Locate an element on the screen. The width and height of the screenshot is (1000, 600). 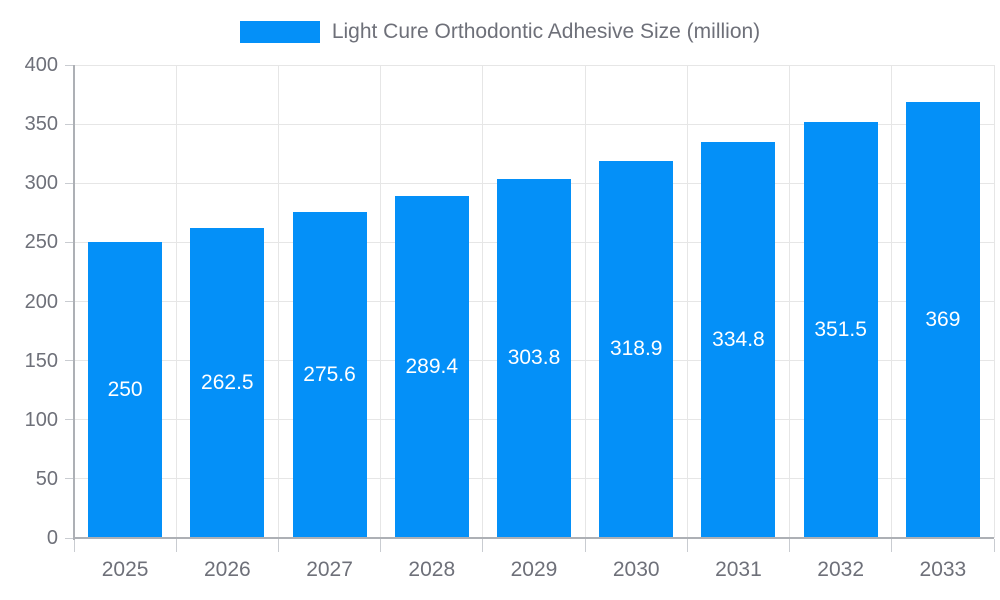
bar-2026 is located at coordinates (227, 382).